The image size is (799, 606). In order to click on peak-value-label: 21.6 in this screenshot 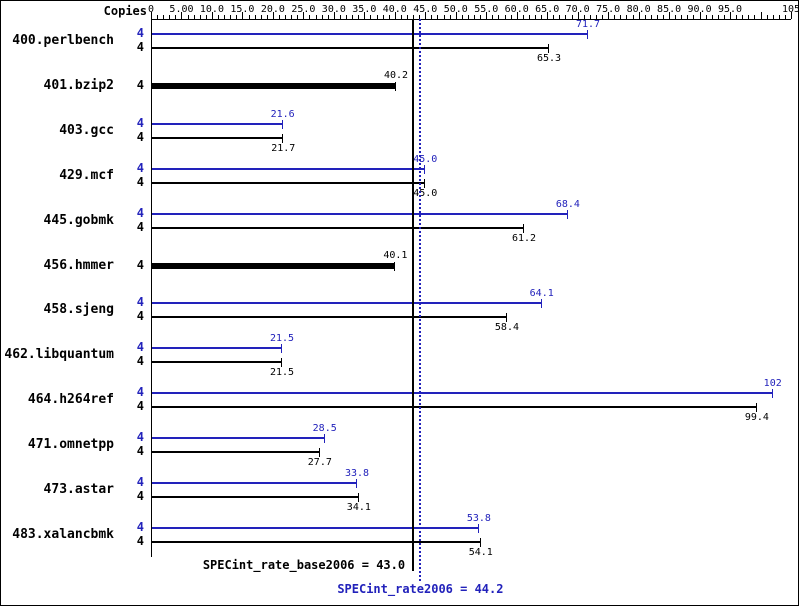, I will do `click(282, 115)`.